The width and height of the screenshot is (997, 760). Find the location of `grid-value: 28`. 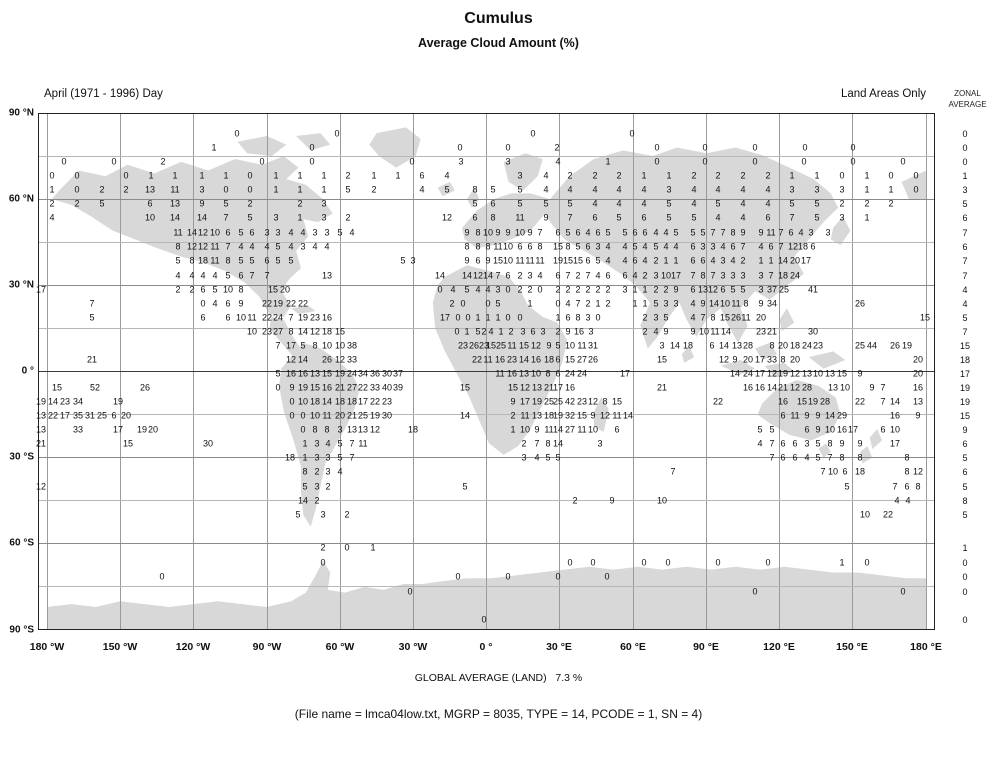

grid-value: 28 is located at coordinates (748, 345).